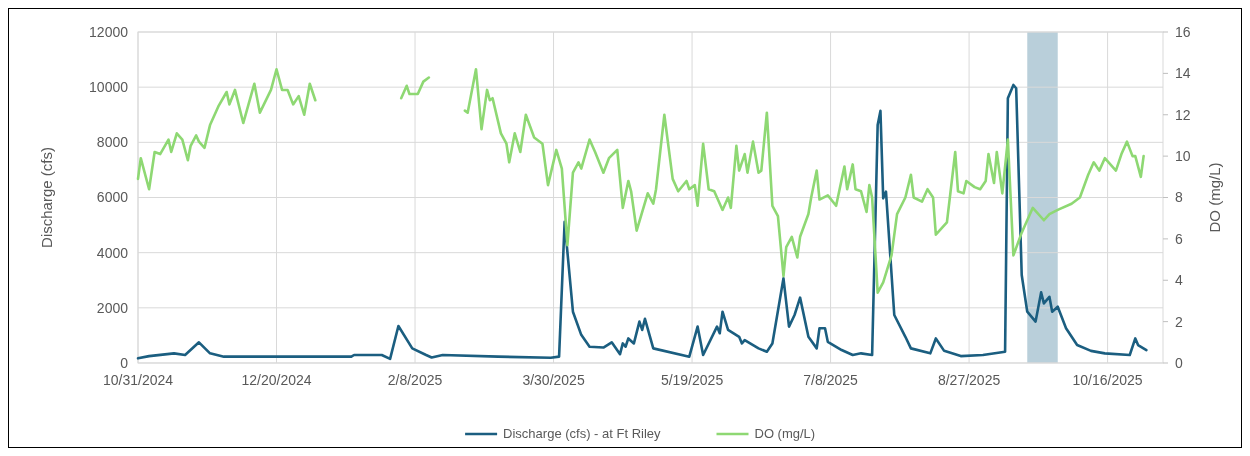 This screenshot has height=456, width=1250. Describe the element at coordinates (109, 87) in the screenshot. I see `y-tick-label: 10000` at that location.